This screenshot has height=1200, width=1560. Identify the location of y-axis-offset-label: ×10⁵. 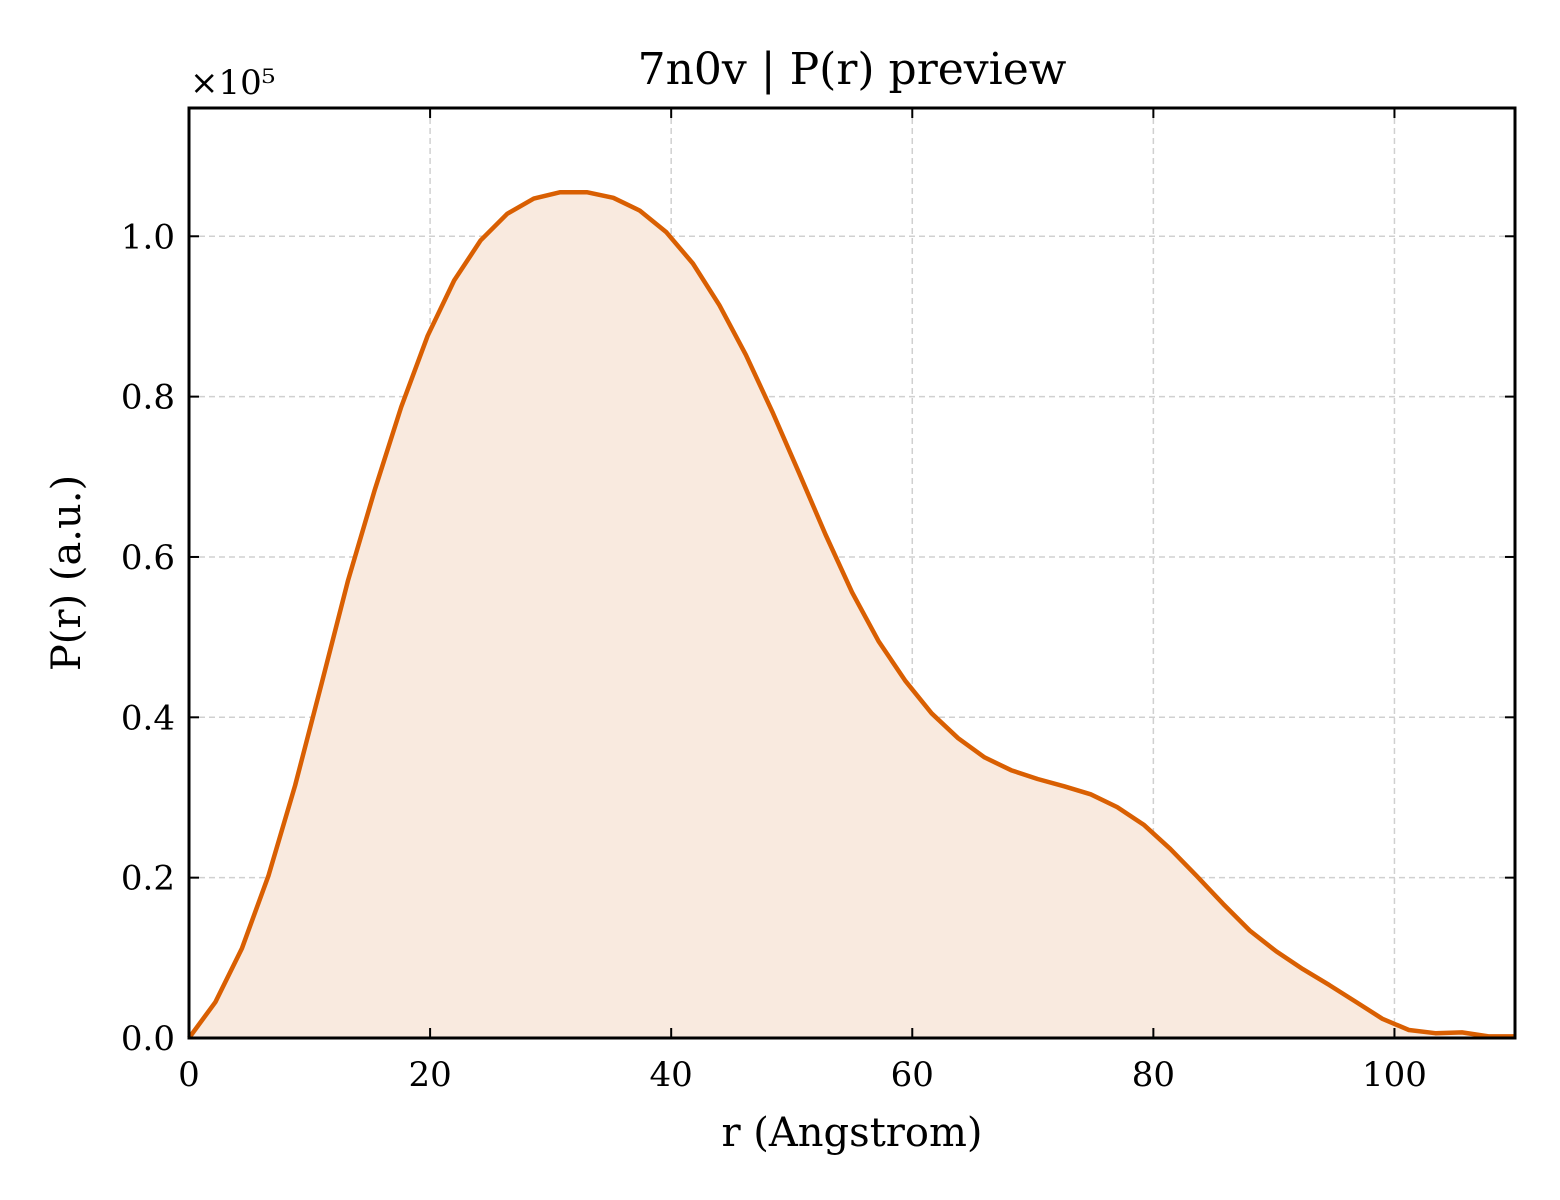
(232, 83).